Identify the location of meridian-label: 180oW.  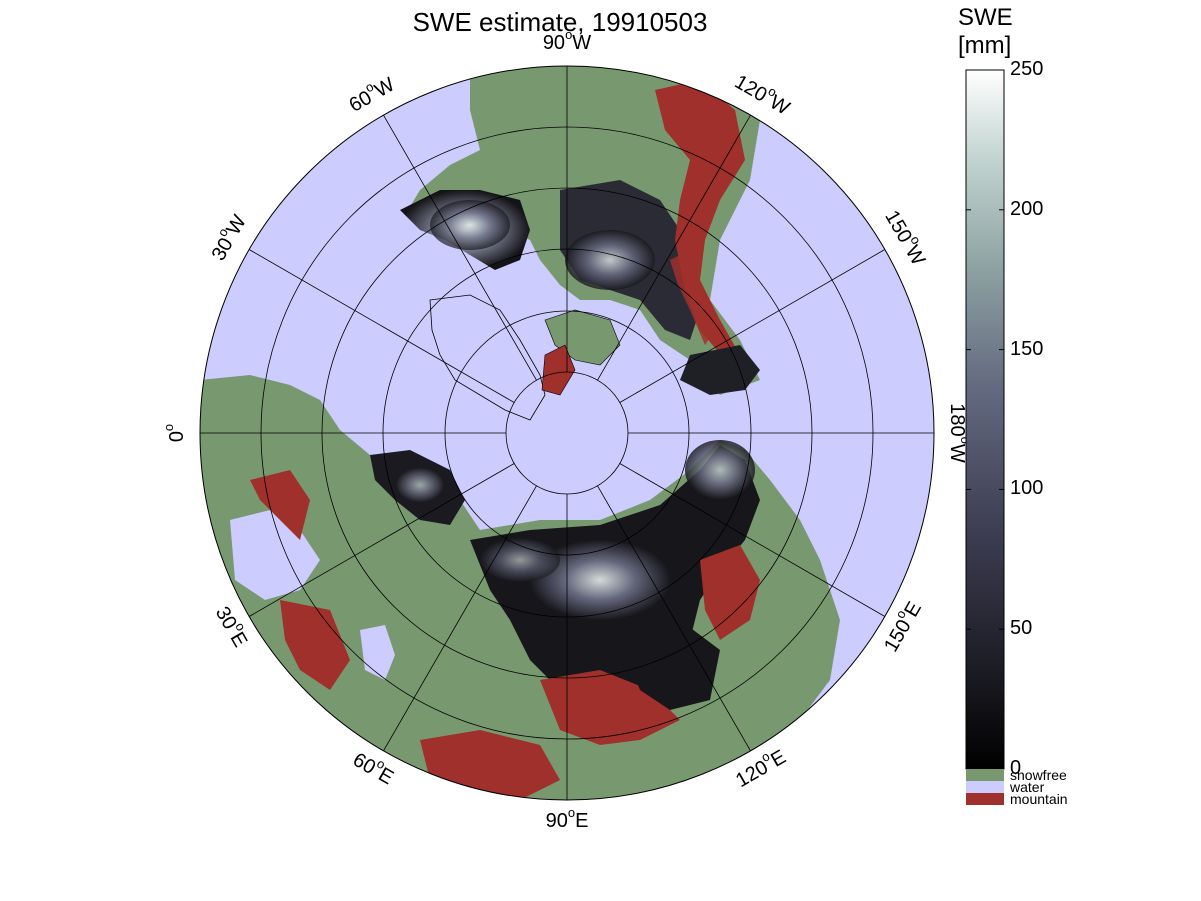
(959, 433).